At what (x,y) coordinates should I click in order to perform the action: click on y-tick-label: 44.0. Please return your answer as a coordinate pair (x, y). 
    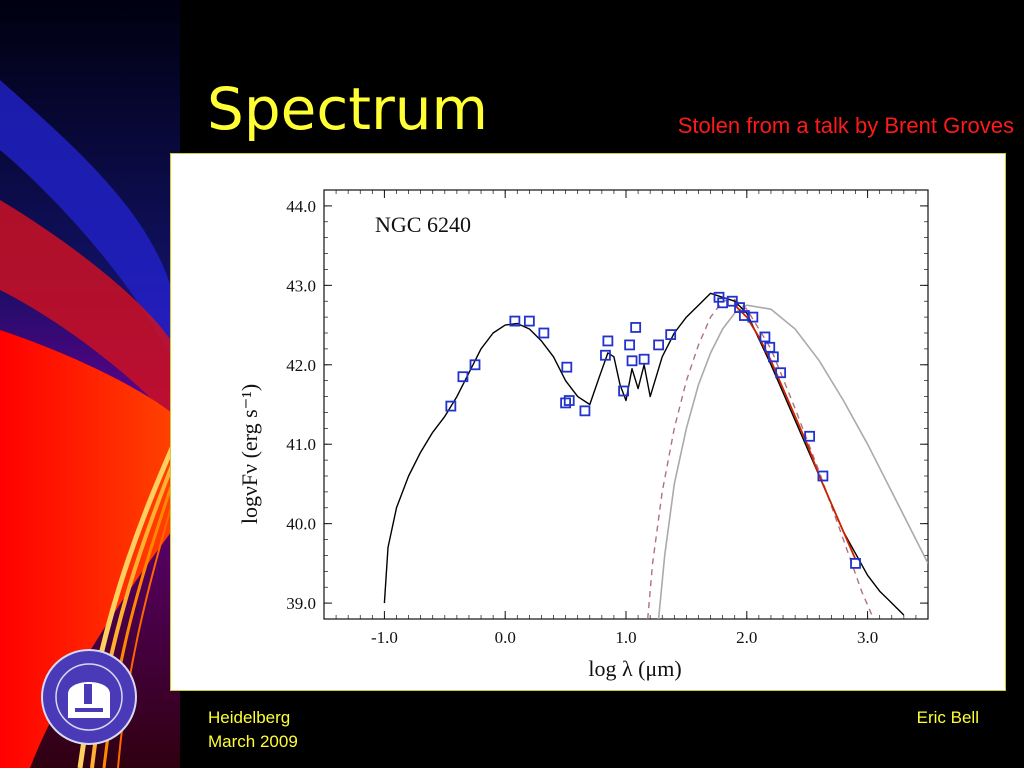
    Looking at the image, I should click on (301, 206).